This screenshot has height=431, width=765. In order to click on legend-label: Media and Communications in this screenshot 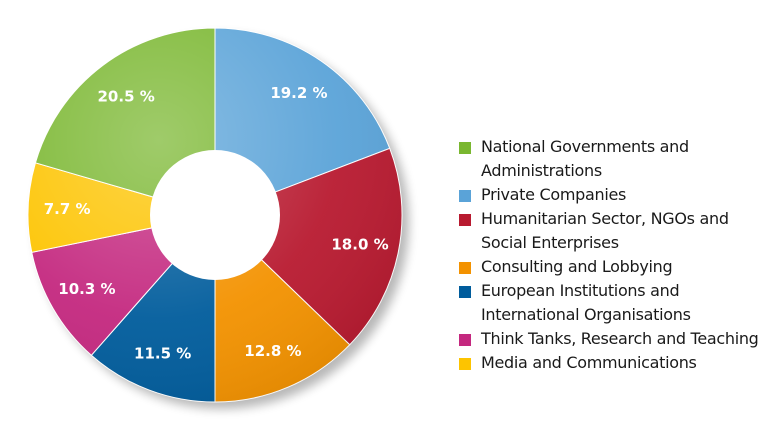, I will do `click(589, 362)`.